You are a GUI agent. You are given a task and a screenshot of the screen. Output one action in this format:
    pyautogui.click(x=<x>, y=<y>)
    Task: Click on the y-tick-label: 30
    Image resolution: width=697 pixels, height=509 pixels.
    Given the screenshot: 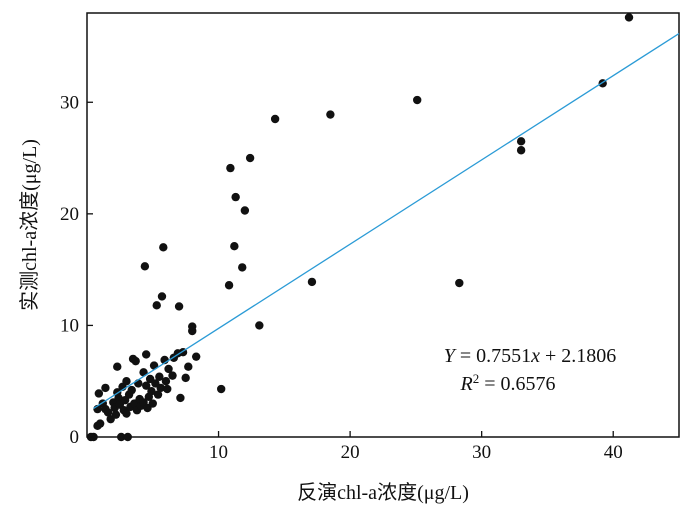 What is the action you would take?
    pyautogui.click(x=69, y=102)
    